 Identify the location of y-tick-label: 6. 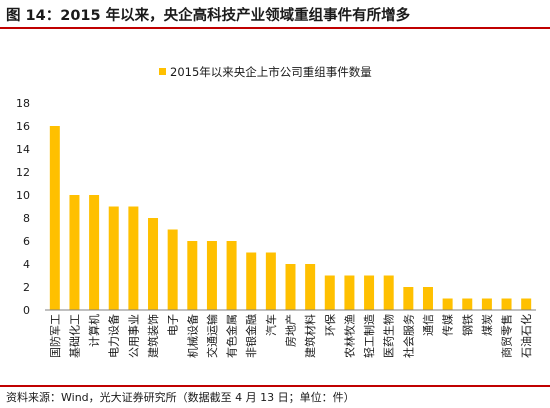
(26, 241).